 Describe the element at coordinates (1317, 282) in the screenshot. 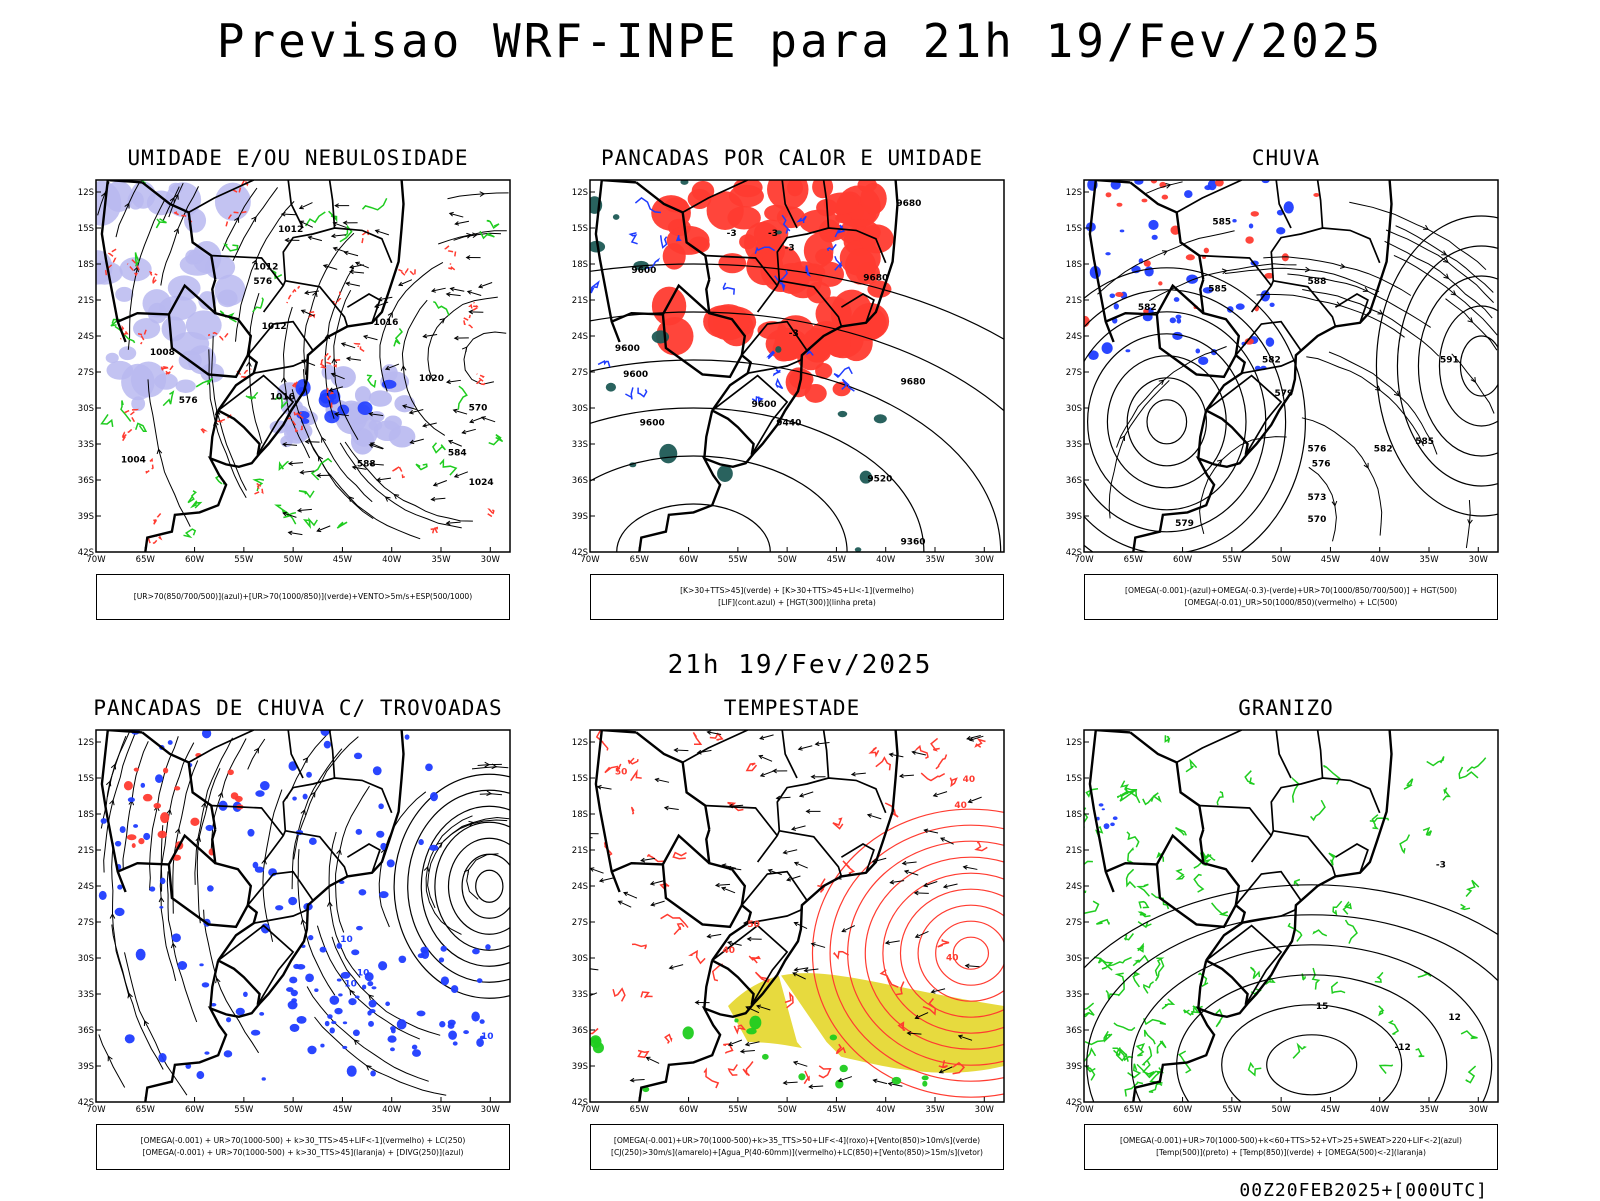

I see `contour-label: 588` at that location.